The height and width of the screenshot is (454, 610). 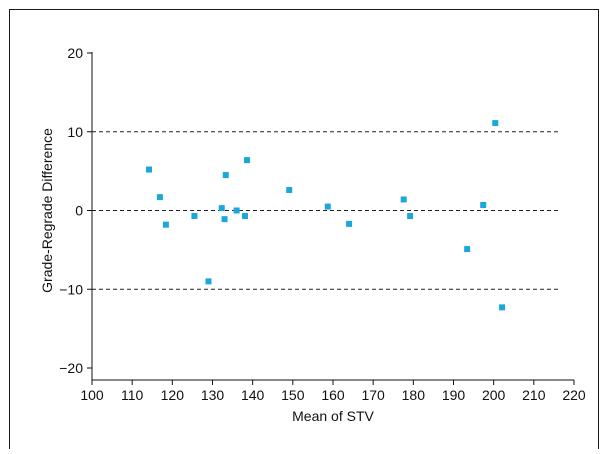 What do you see at coordinates (75, 132) in the screenshot?
I see `y-tick-label: 10` at bounding box center [75, 132].